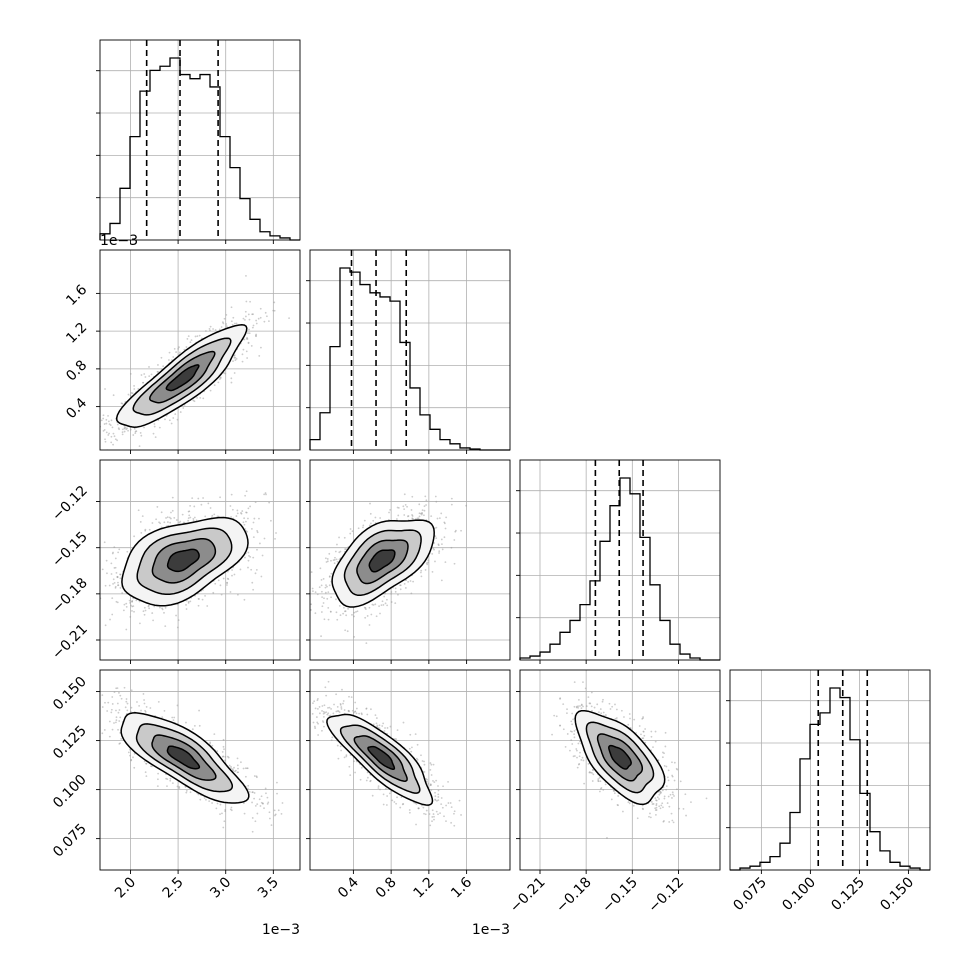  I want to click on contour-line, so click(184, 561).